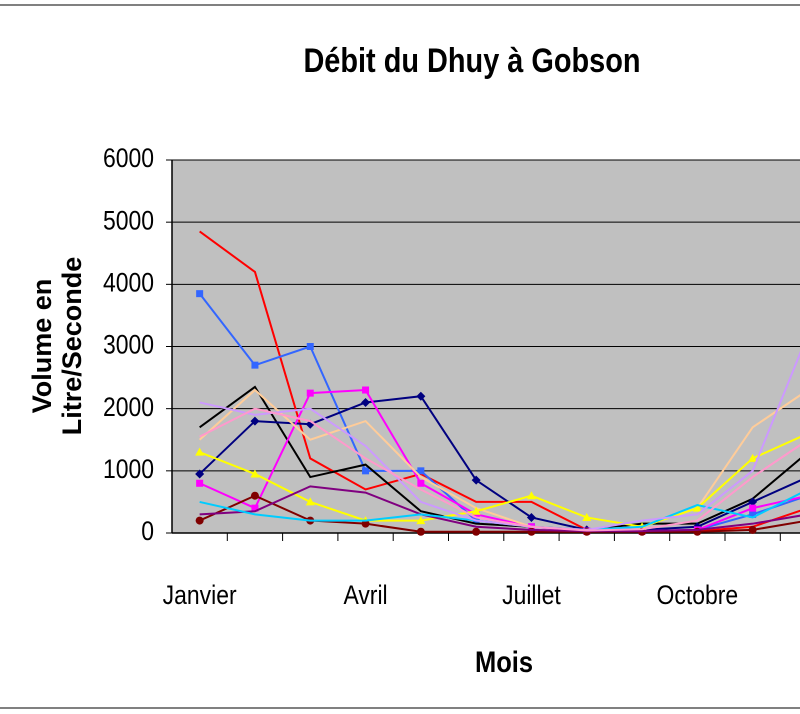 The height and width of the screenshot is (714, 800). I want to click on chart-title: Débit du Dhuy à Gobson, so click(471, 60).